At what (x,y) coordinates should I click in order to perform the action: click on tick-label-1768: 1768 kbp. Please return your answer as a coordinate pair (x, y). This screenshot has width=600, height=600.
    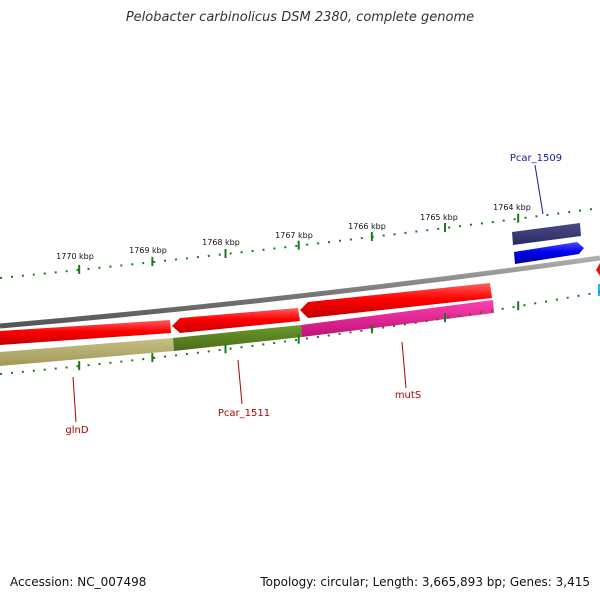
    Looking at the image, I should click on (221, 242).